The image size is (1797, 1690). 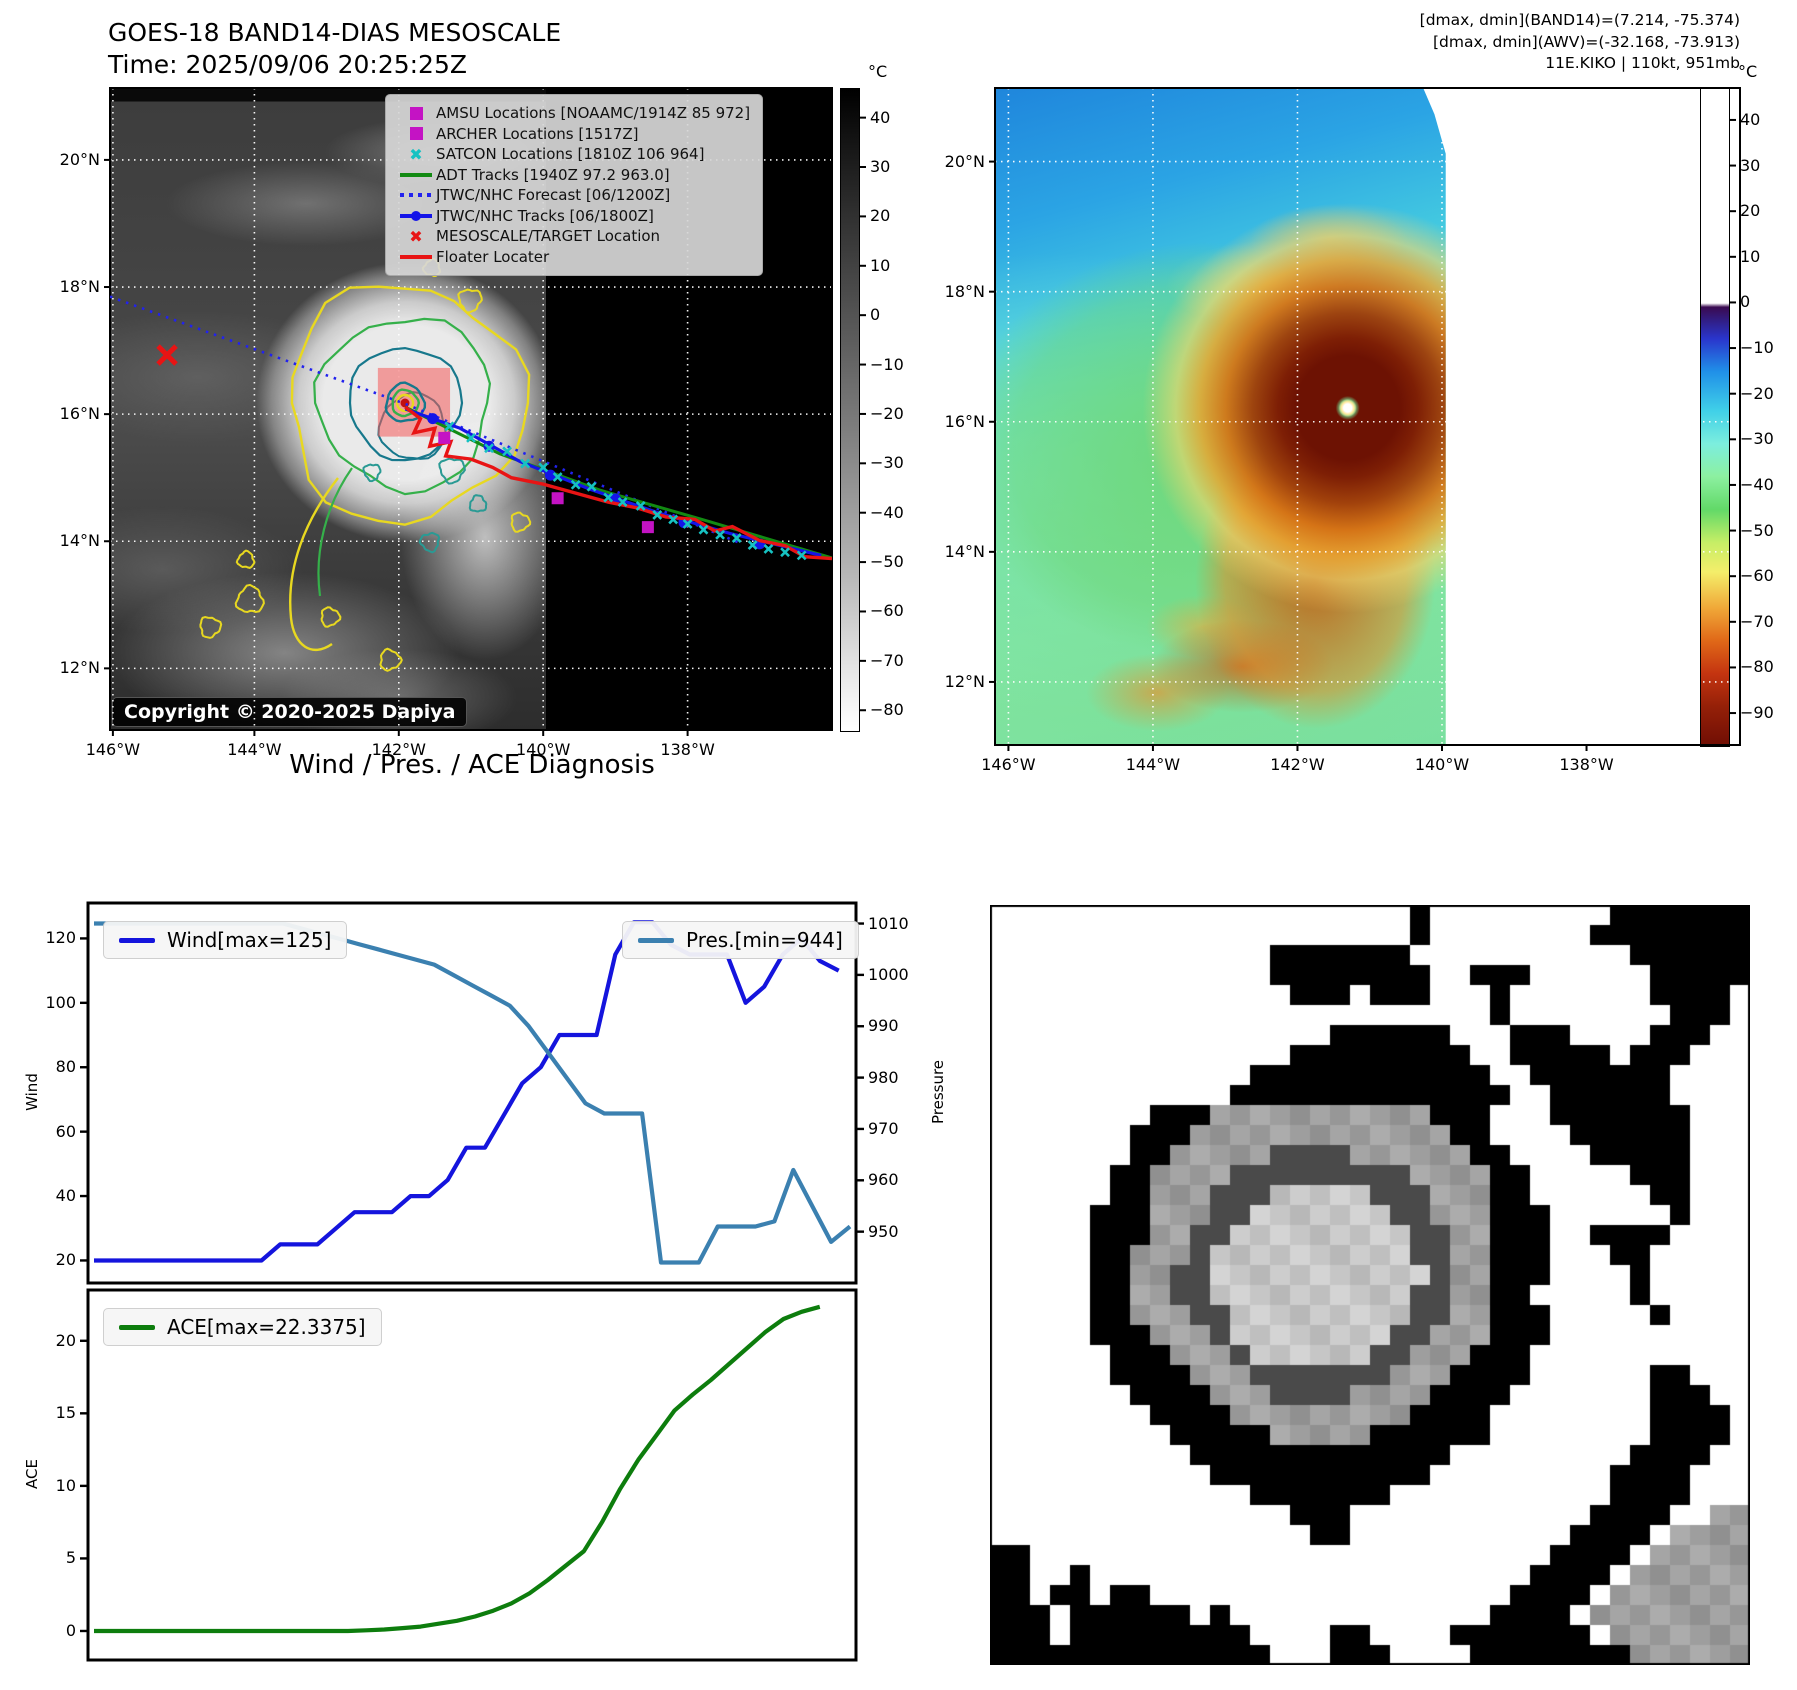 I want to click on y2-tick-label: 950, so click(x=883, y=1231).